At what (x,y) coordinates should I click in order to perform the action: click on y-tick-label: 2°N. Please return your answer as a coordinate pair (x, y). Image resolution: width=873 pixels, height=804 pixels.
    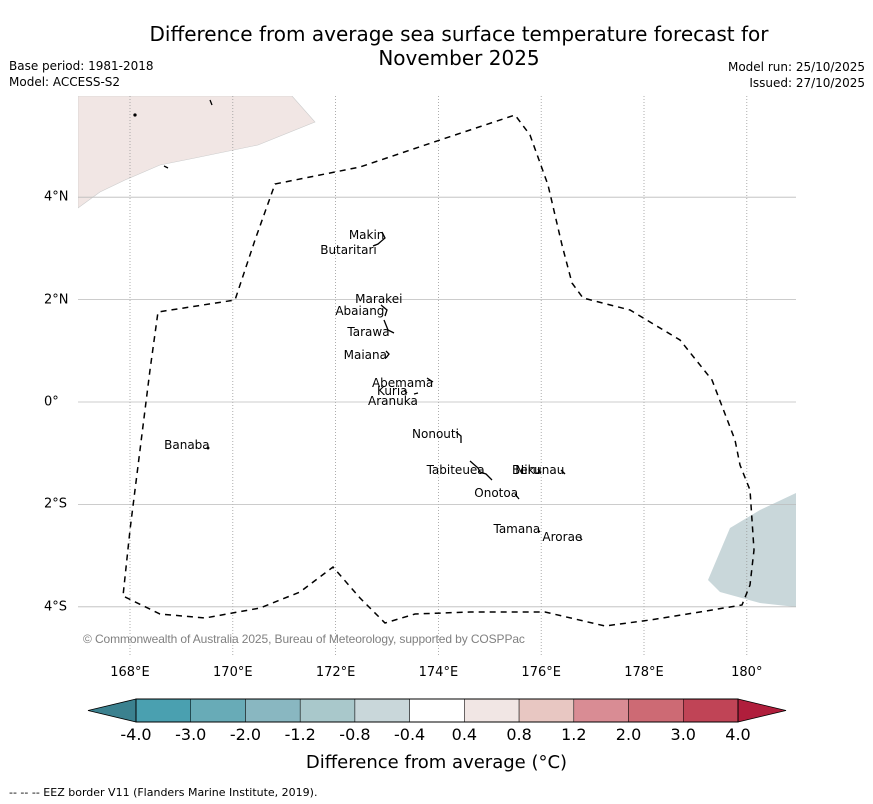
    Looking at the image, I should click on (56, 300).